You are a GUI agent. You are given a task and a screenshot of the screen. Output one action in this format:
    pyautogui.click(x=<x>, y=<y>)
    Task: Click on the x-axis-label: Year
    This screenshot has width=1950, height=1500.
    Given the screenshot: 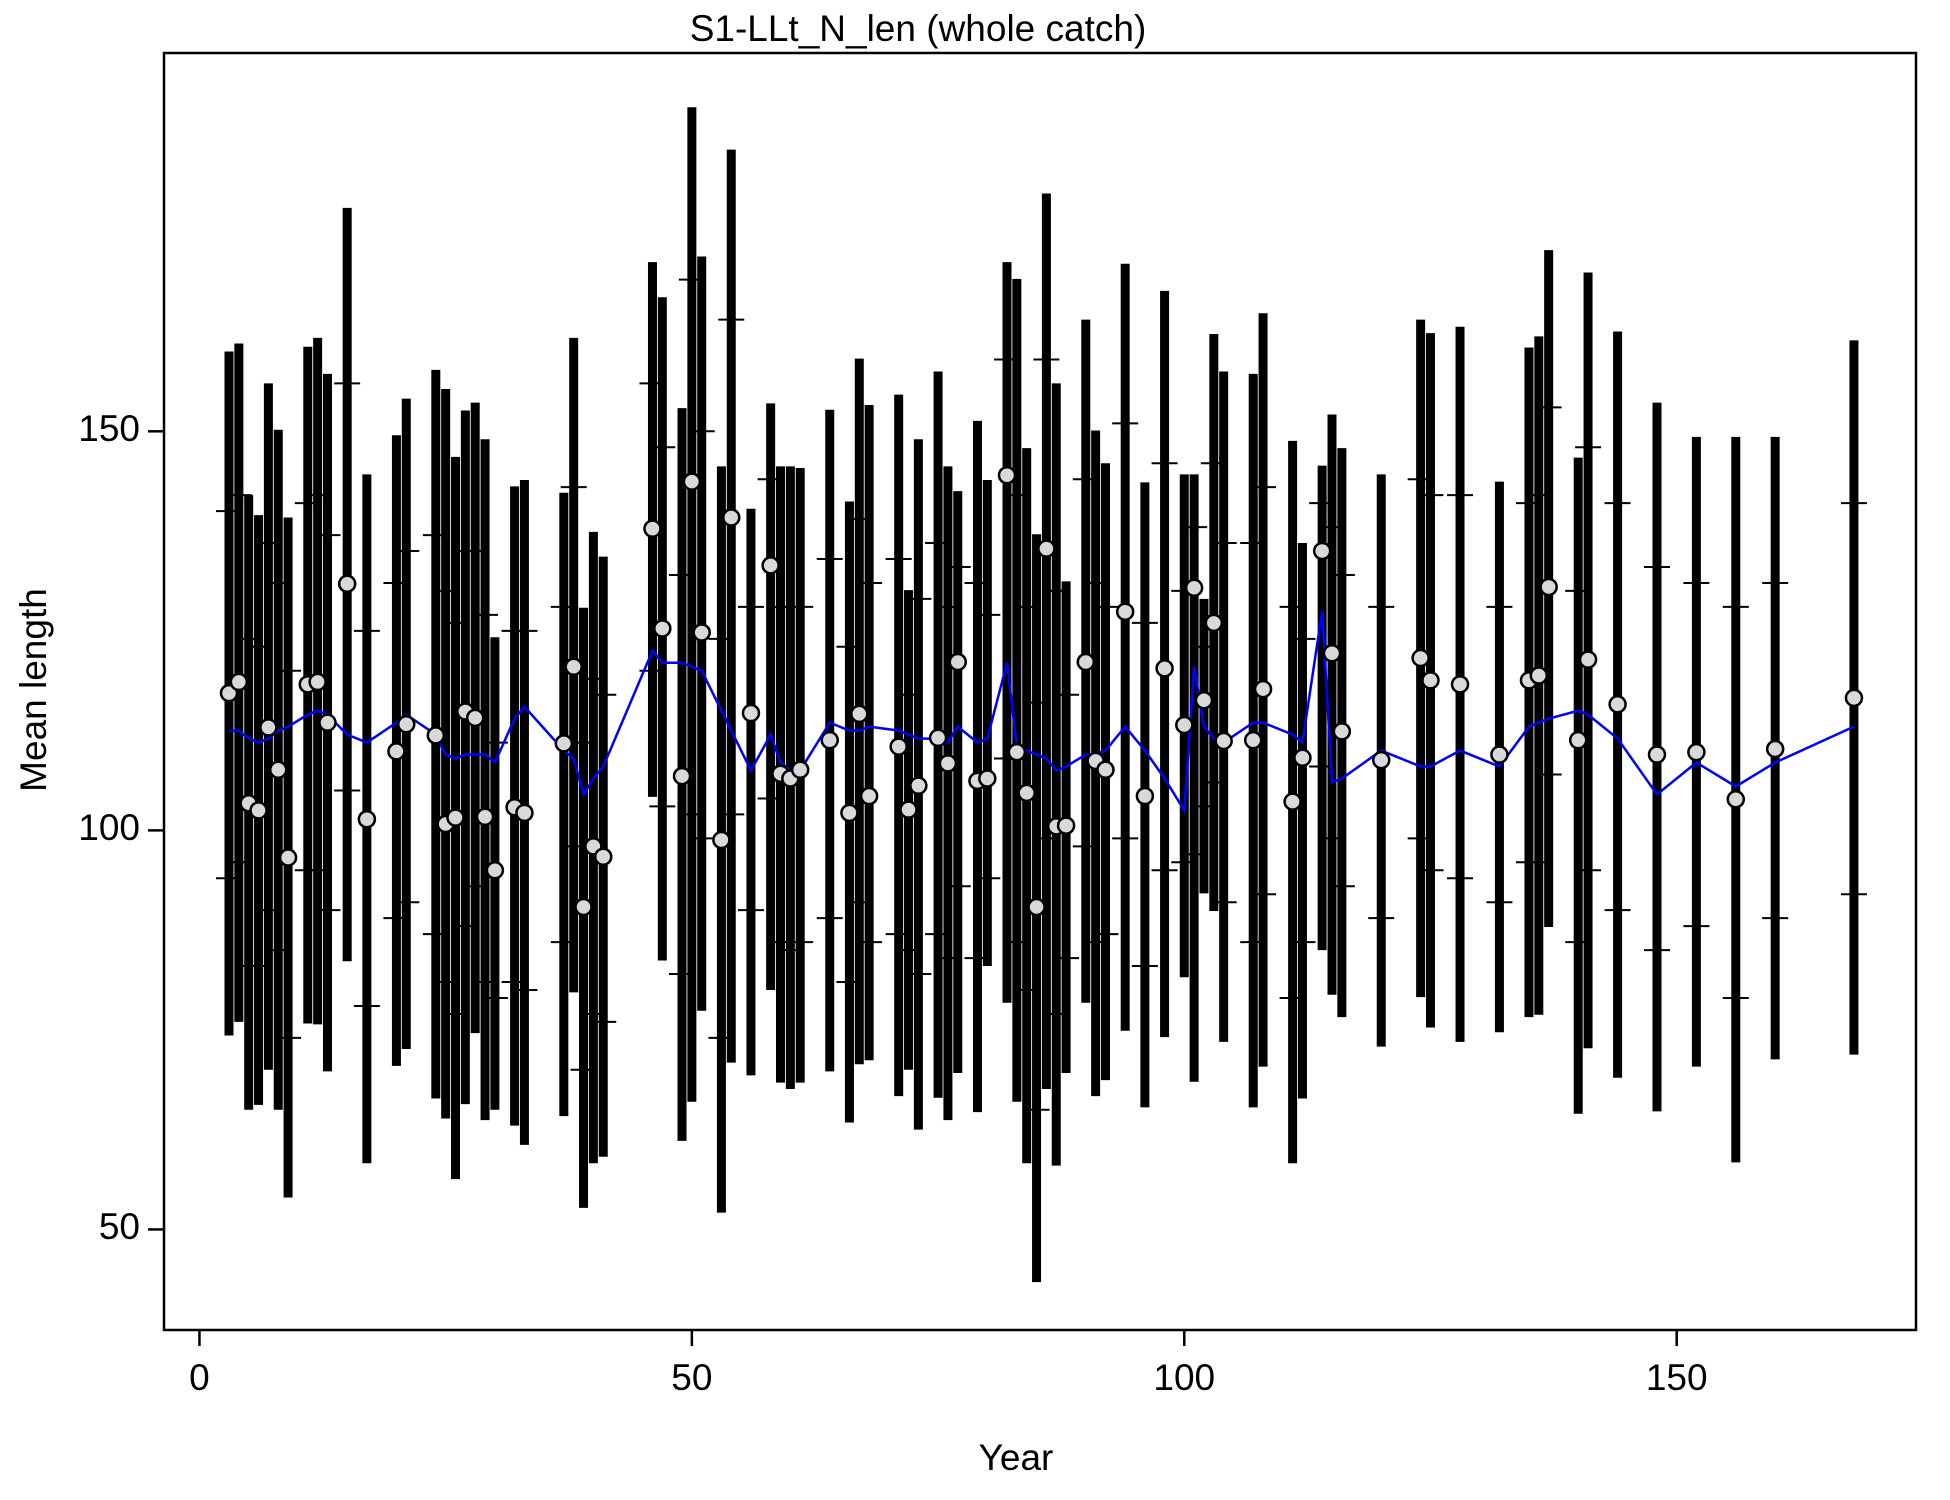 What is the action you would take?
    pyautogui.click(x=1016, y=1457)
    